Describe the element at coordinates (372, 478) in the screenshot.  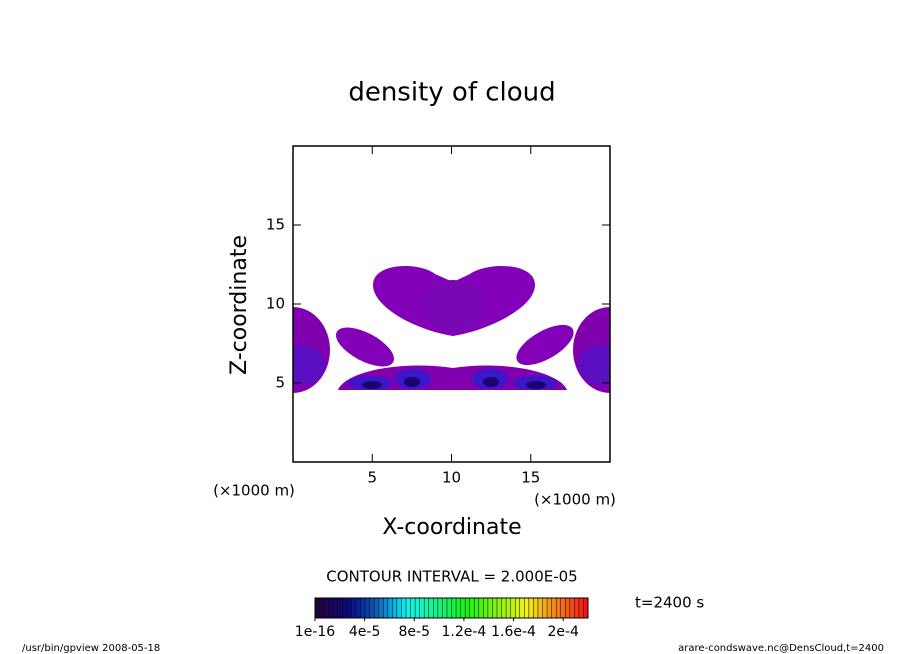
I see `x-tick-label: 5` at that location.